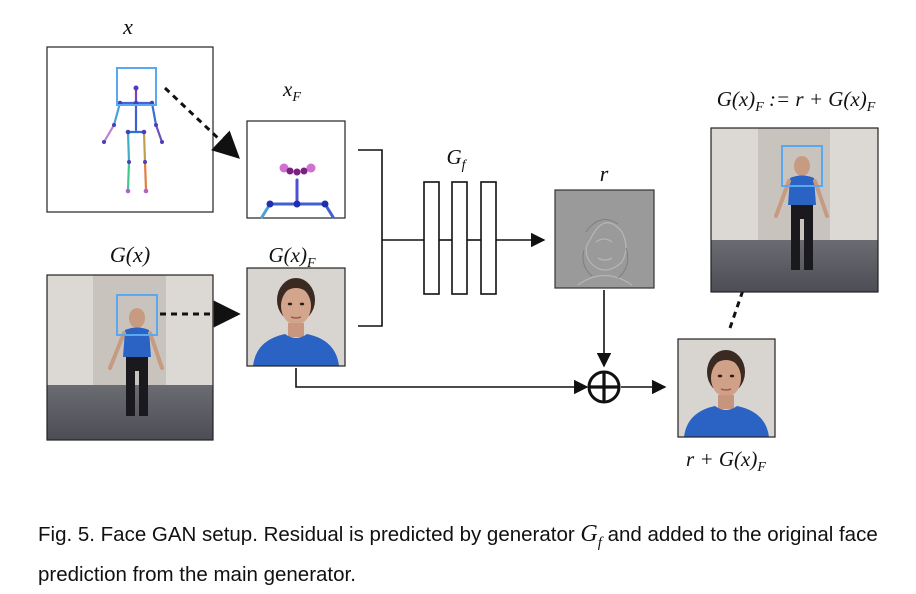 The height and width of the screenshot is (594, 916). Describe the element at coordinates (726, 461) in the screenshot. I see `label-result: r + G(x)F` at that location.